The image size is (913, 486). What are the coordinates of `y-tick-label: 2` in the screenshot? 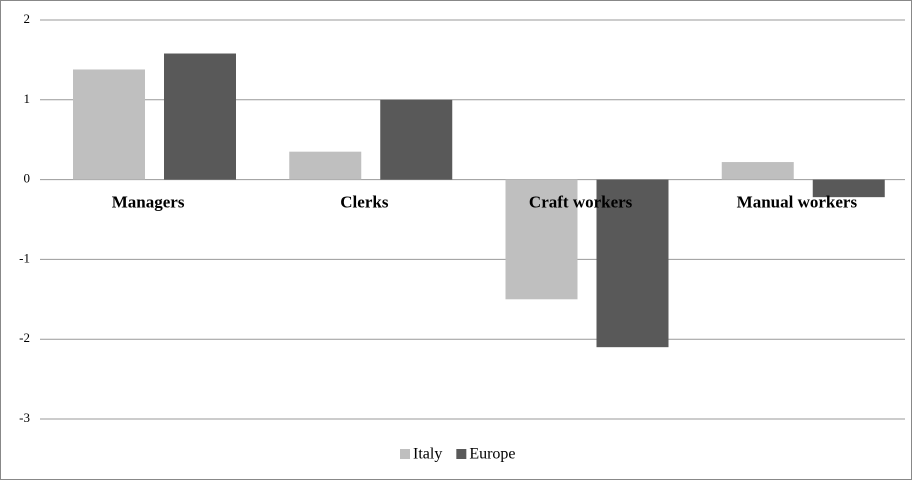 It's located at (27, 18).